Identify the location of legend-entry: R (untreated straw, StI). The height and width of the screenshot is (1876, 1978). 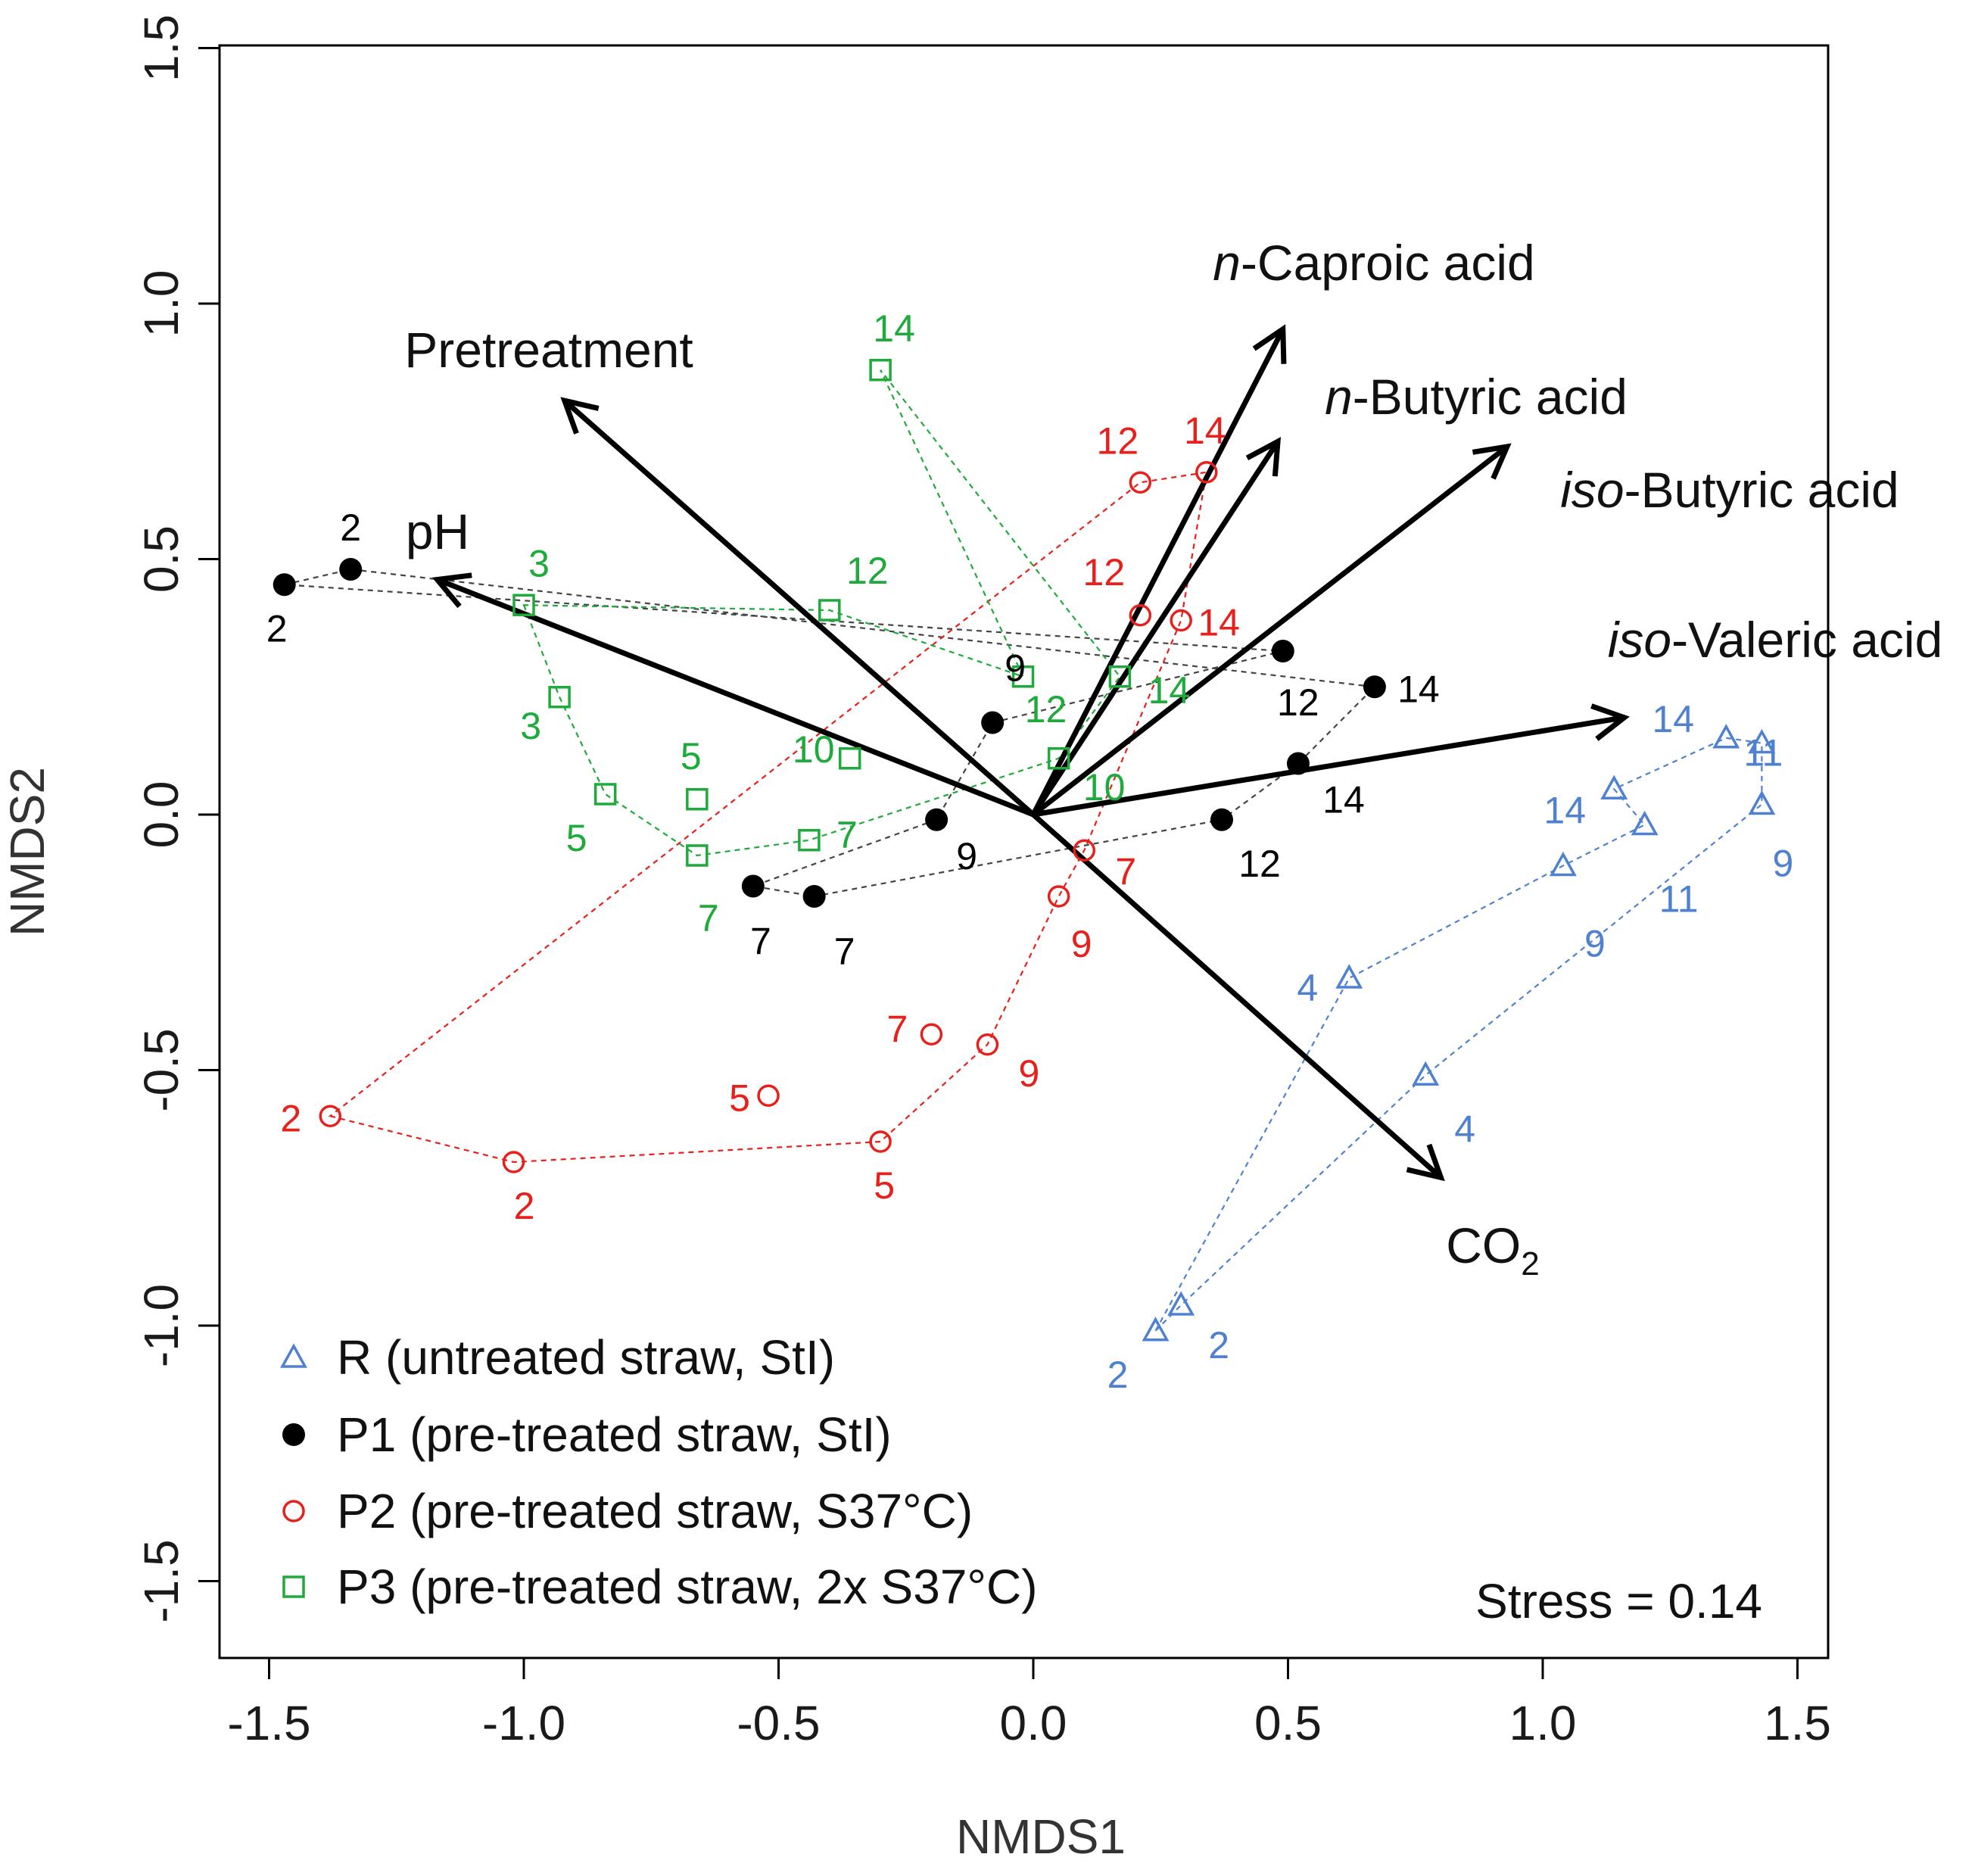
(586, 1357).